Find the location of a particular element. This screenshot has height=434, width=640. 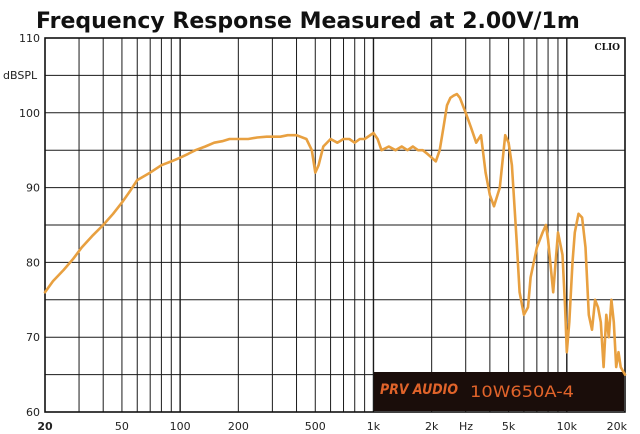

x-tick-label: 5k is located at coordinates (509, 426).